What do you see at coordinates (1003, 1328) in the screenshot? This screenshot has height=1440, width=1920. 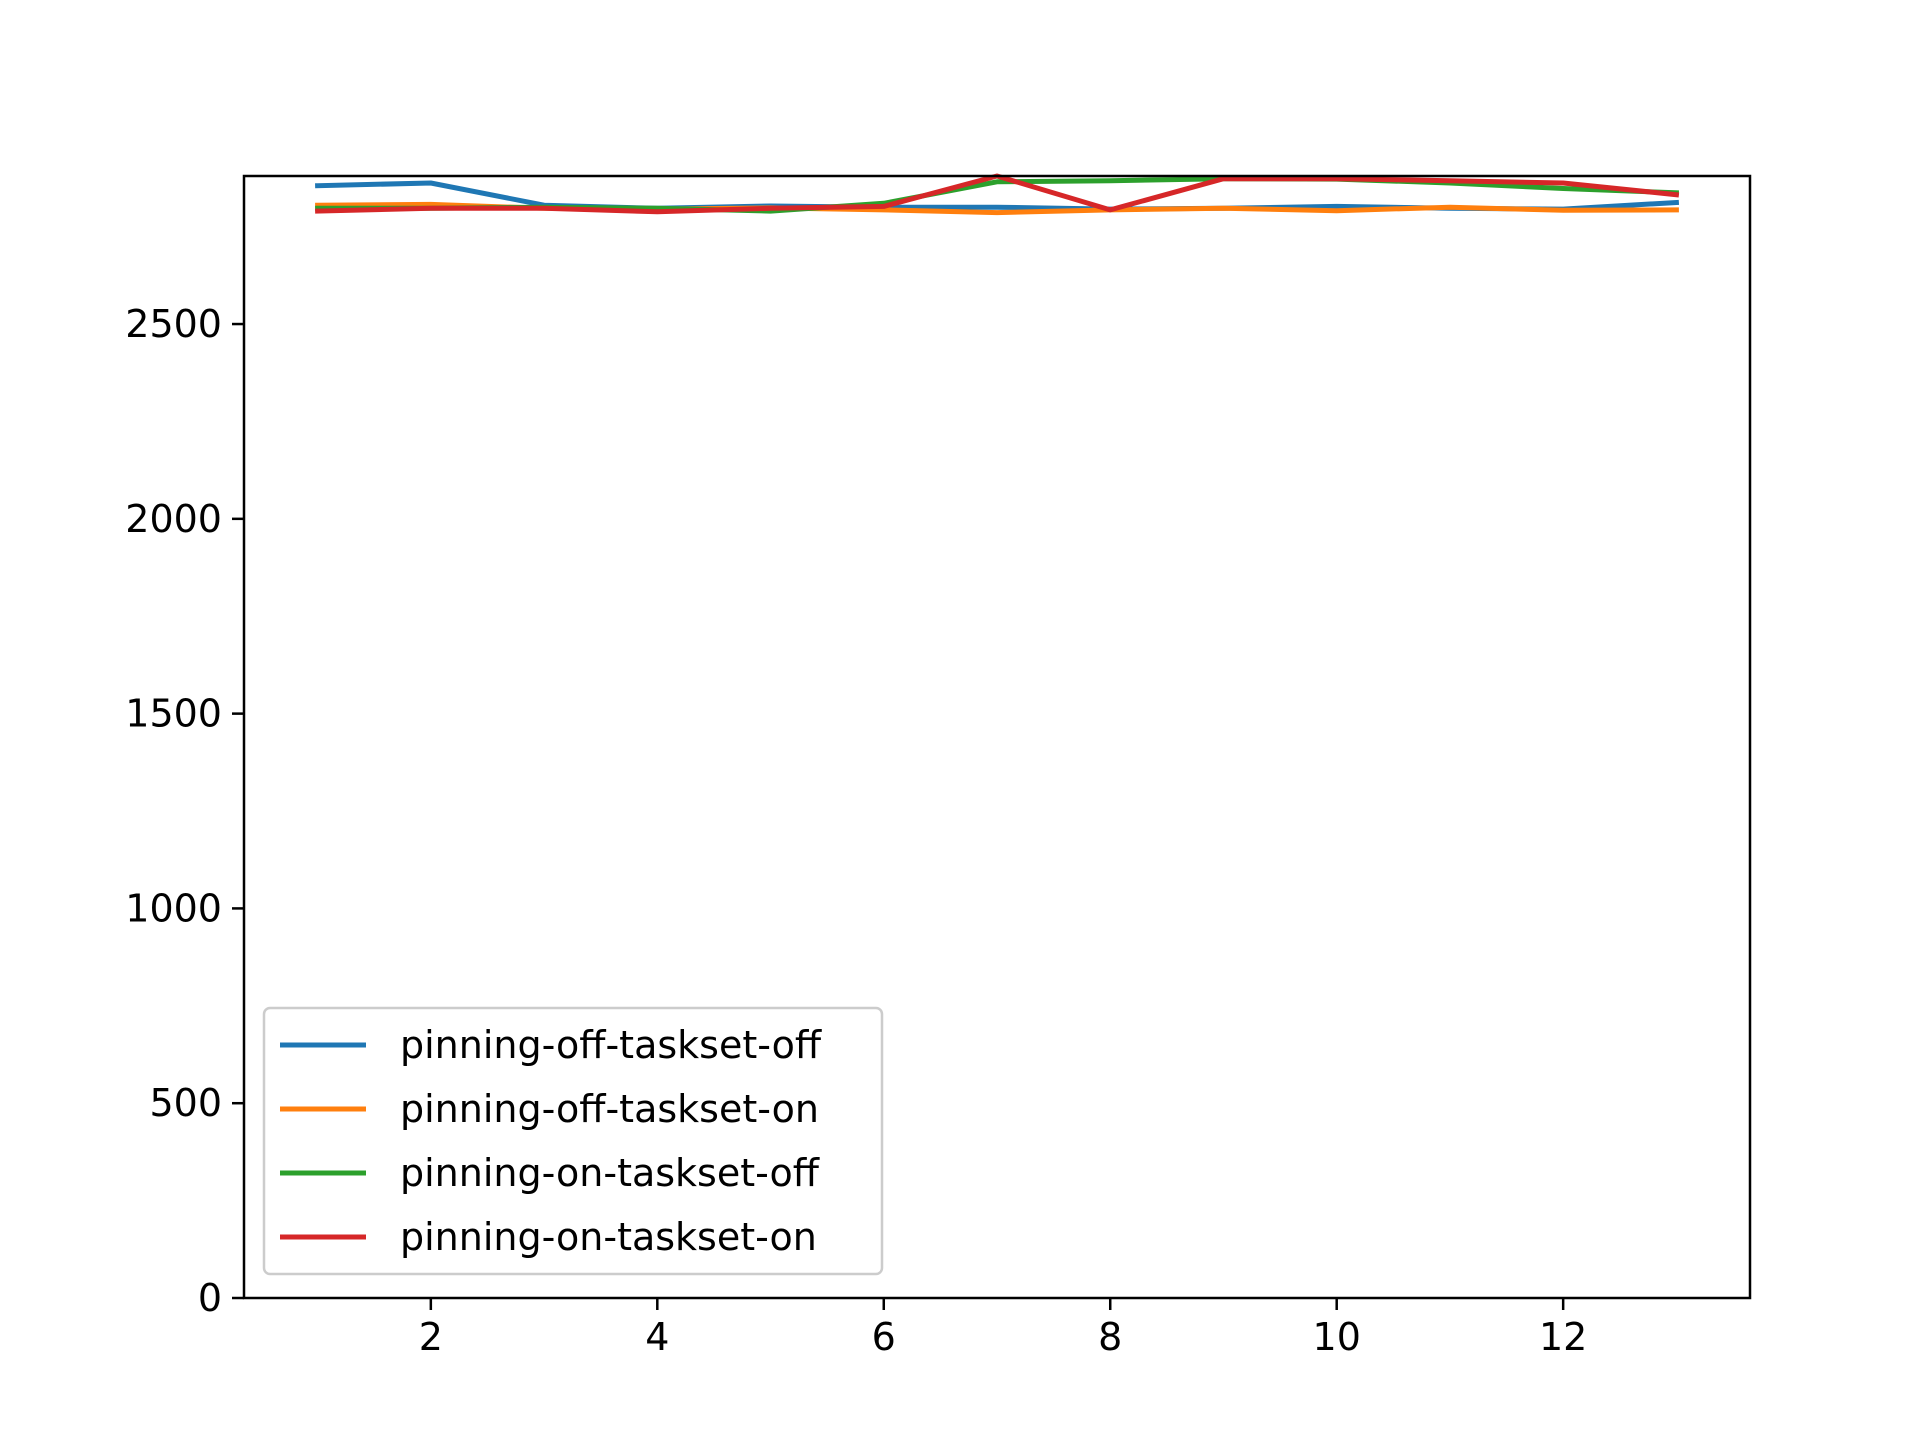 I see `x-axis: 2 4 6 8 10 12` at bounding box center [1003, 1328].